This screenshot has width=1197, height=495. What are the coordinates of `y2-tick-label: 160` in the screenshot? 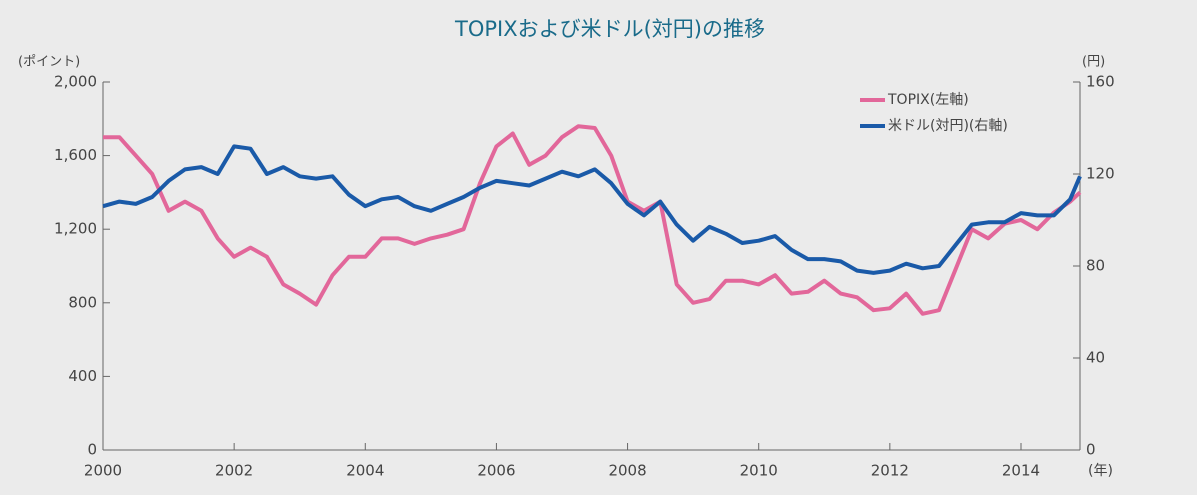 It's located at (1100, 82).